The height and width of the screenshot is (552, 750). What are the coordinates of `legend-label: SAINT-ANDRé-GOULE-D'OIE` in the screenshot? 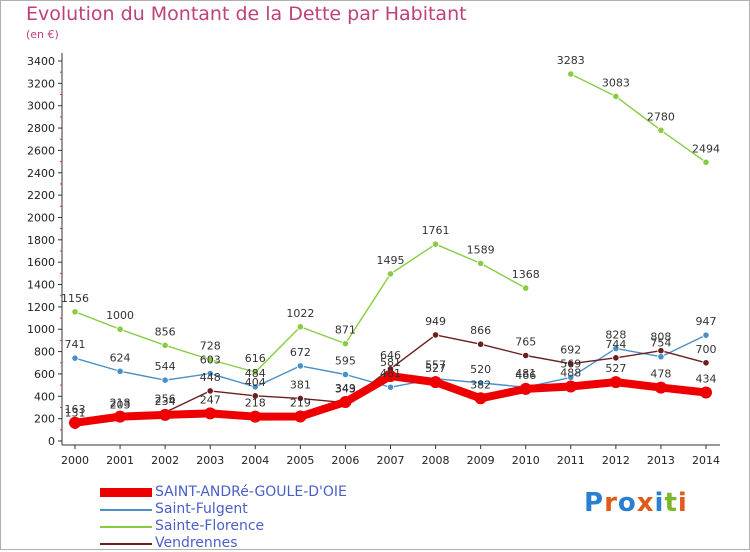 It's located at (251, 492).